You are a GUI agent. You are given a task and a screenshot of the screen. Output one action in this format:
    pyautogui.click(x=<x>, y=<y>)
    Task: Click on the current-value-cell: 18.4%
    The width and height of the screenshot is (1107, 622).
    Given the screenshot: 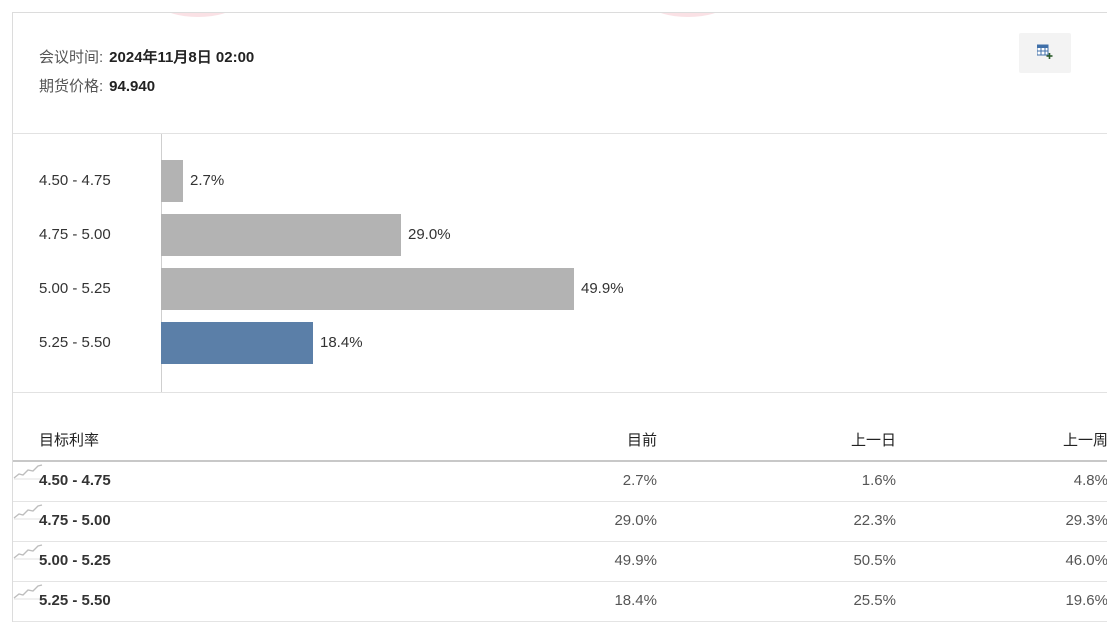 What is the action you would take?
    pyautogui.click(x=635, y=600)
    